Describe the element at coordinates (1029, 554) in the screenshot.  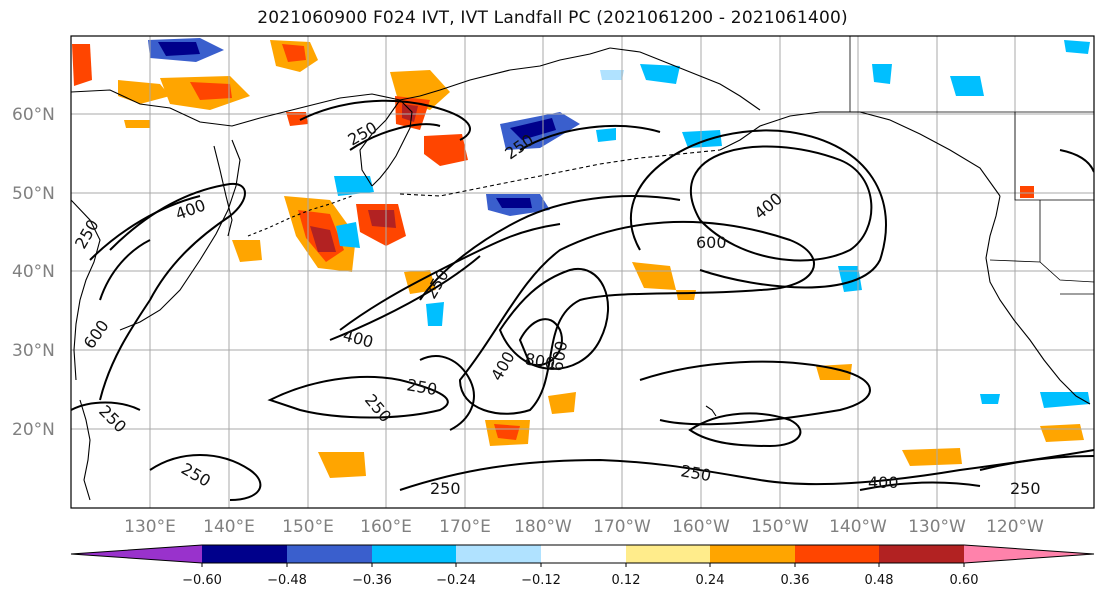
I see `colorbar-extend-max` at that location.